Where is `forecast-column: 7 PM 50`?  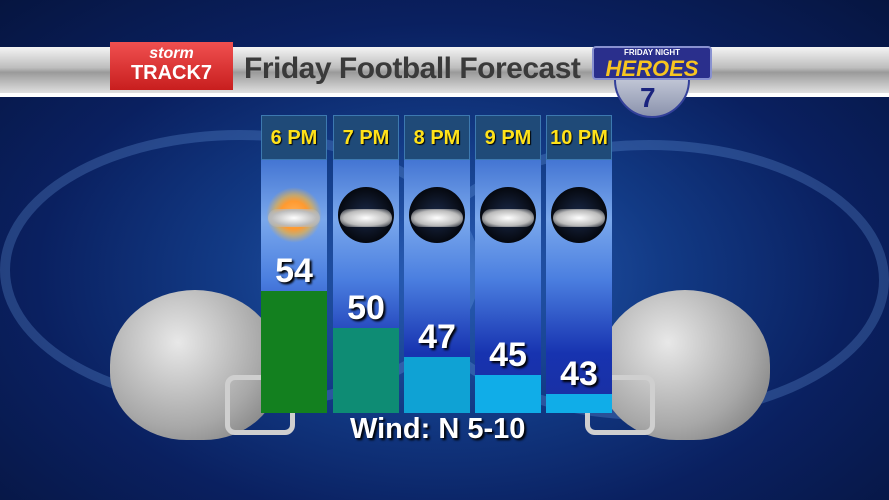
forecast-column: 7 PM 50 is located at coordinates (366, 264).